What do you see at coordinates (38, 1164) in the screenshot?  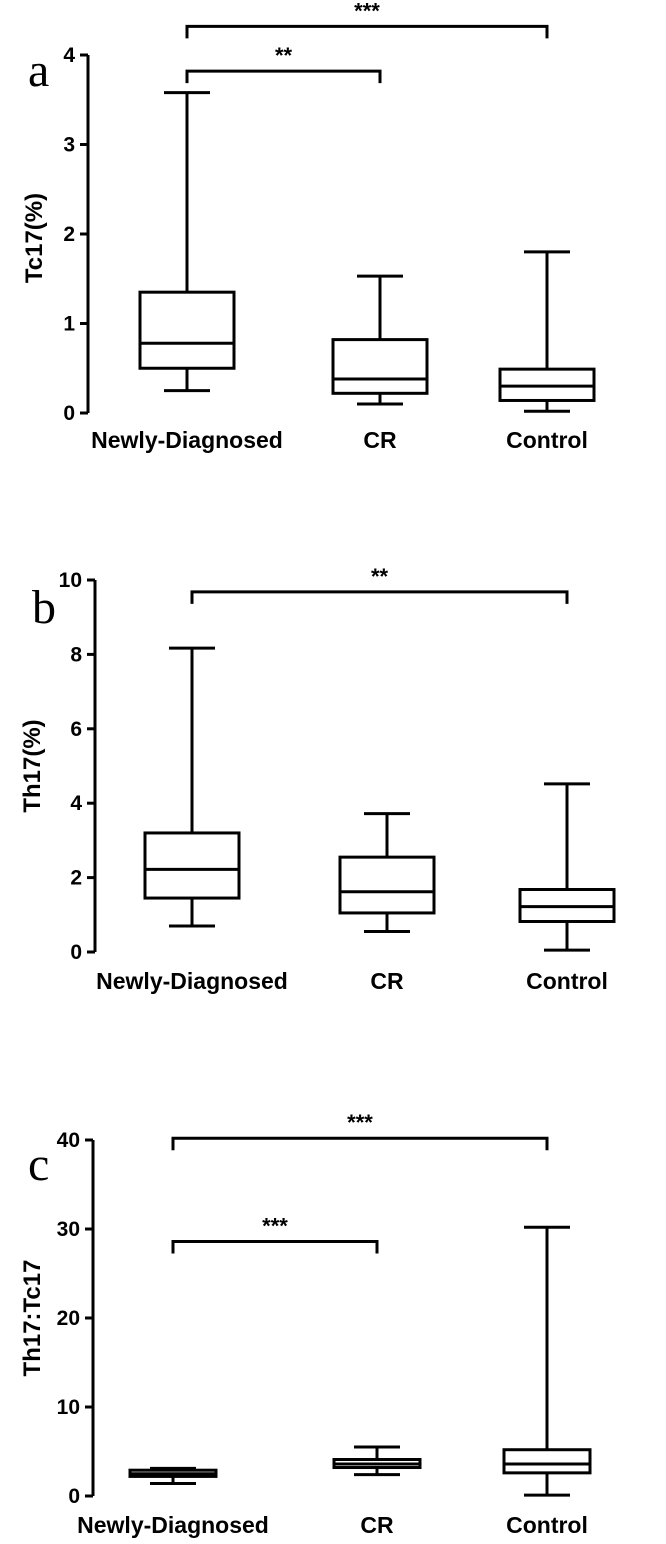 I see `panel-letter-c: c` at bounding box center [38, 1164].